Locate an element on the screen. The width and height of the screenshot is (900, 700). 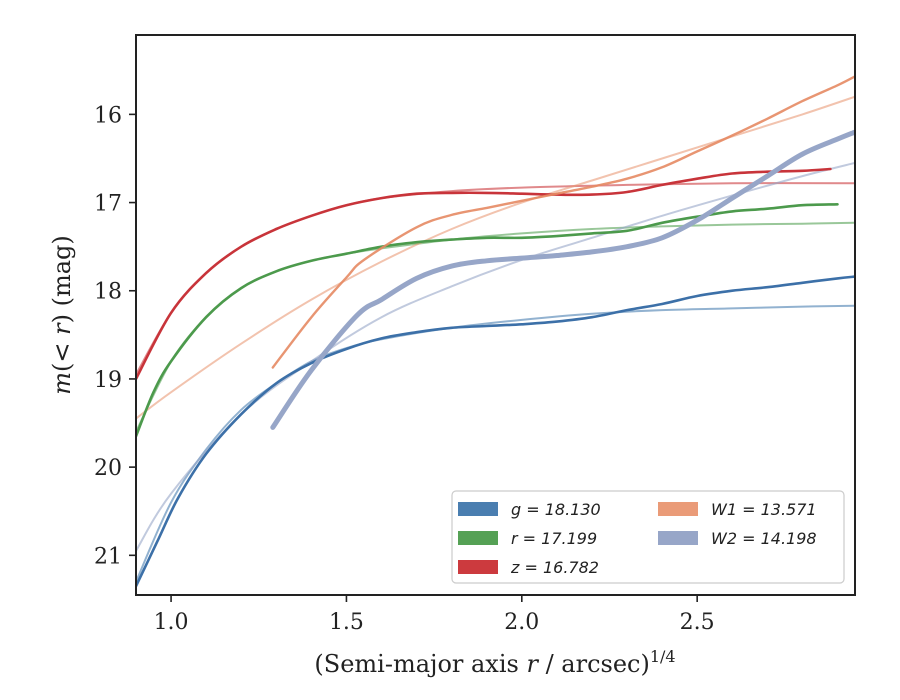
legend-box is located at coordinates (648, 537).